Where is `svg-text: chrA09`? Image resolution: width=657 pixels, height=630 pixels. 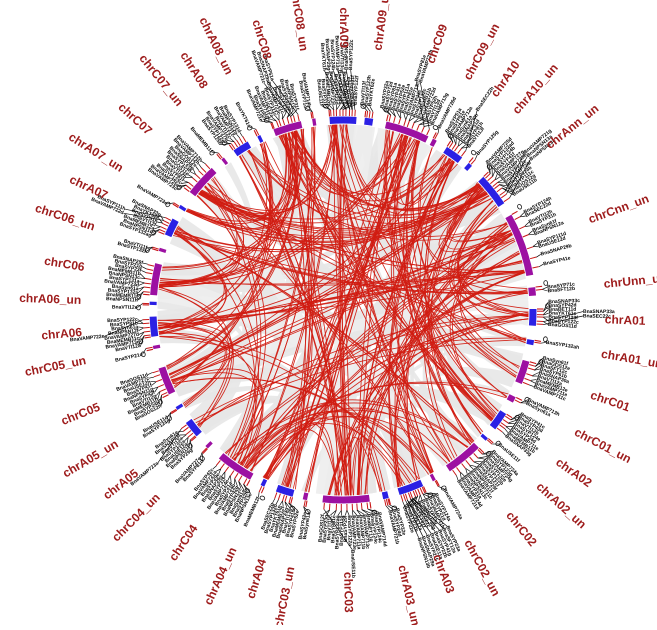
svg-text: chrA09 is located at coordinates (344, 27).